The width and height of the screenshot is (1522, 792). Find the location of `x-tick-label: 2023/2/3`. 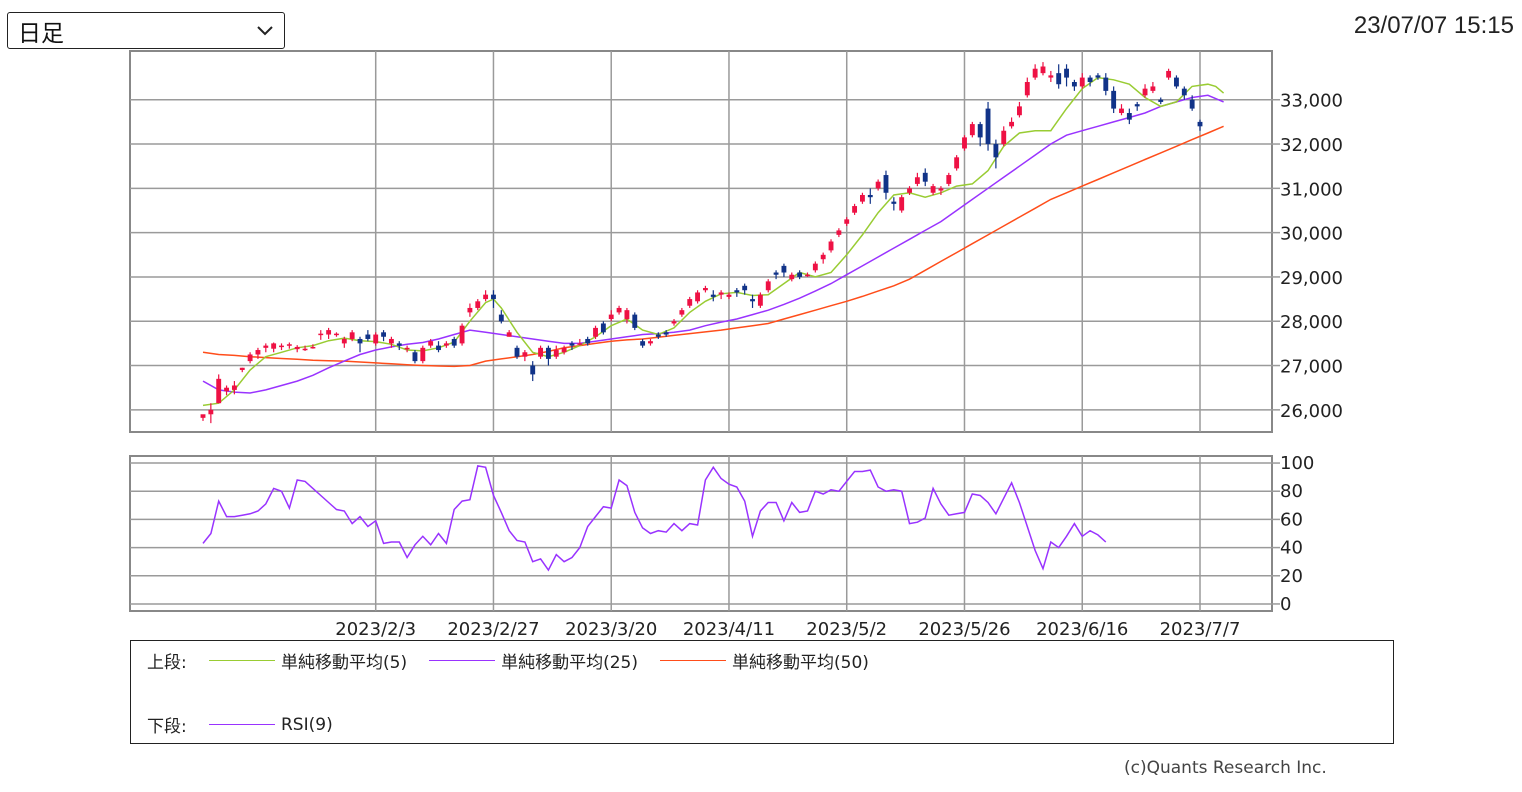

x-tick-label: 2023/2/3 is located at coordinates (375, 629).